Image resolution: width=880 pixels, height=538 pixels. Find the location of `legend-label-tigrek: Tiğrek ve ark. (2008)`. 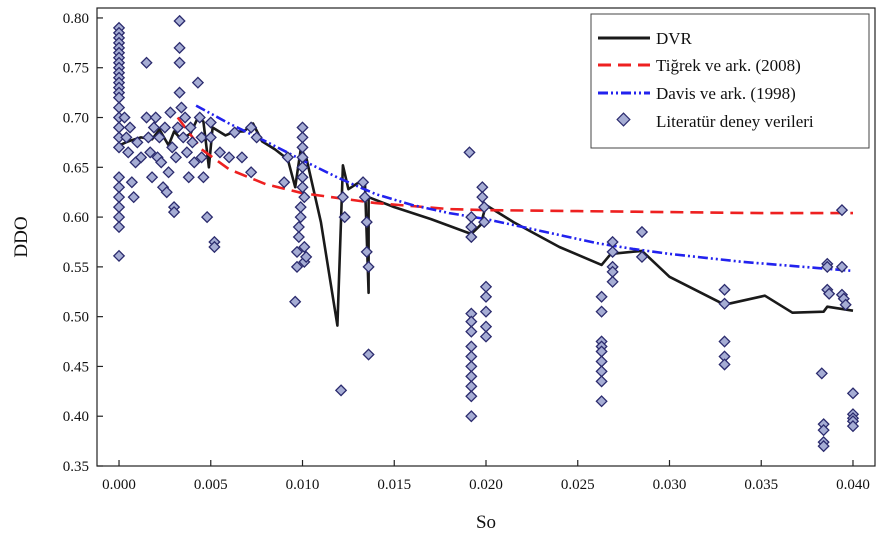

legend-label-tigrek: Tiğrek ve ark. (2008) is located at coordinates (728, 65).